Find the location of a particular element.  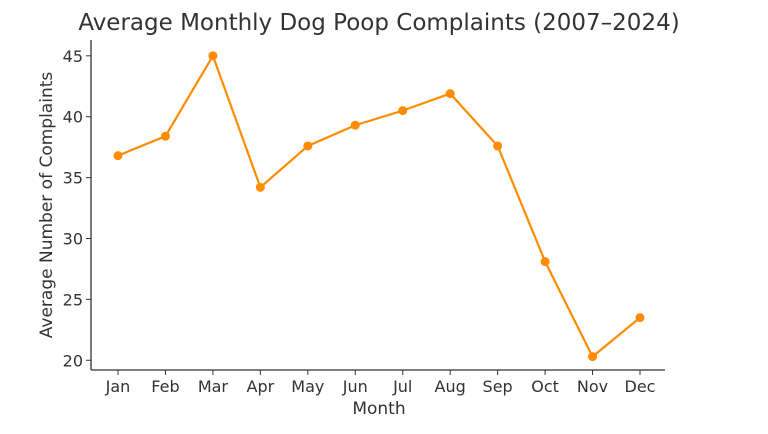

x-tick-label: Jan is located at coordinates (118, 386).